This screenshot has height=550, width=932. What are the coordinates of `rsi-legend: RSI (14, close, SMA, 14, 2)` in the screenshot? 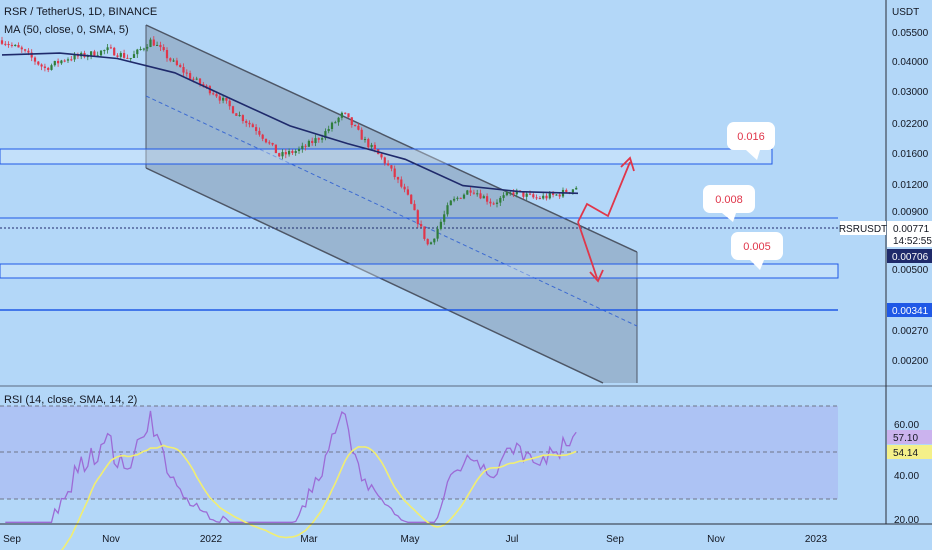 It's located at (70, 400).